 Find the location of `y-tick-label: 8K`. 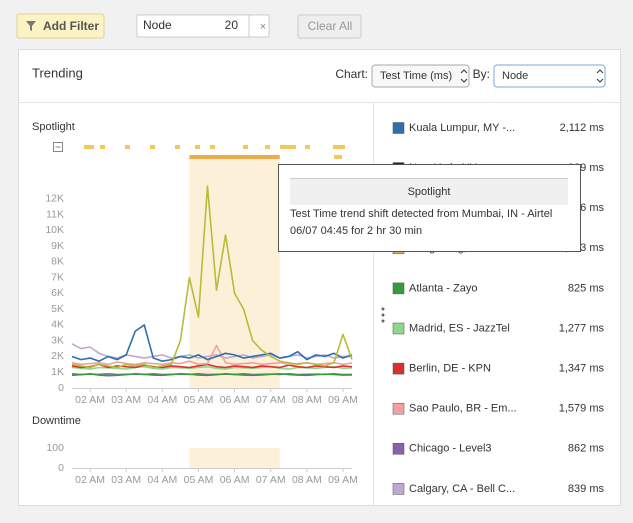

y-tick-label: 8K is located at coordinates (57, 262).